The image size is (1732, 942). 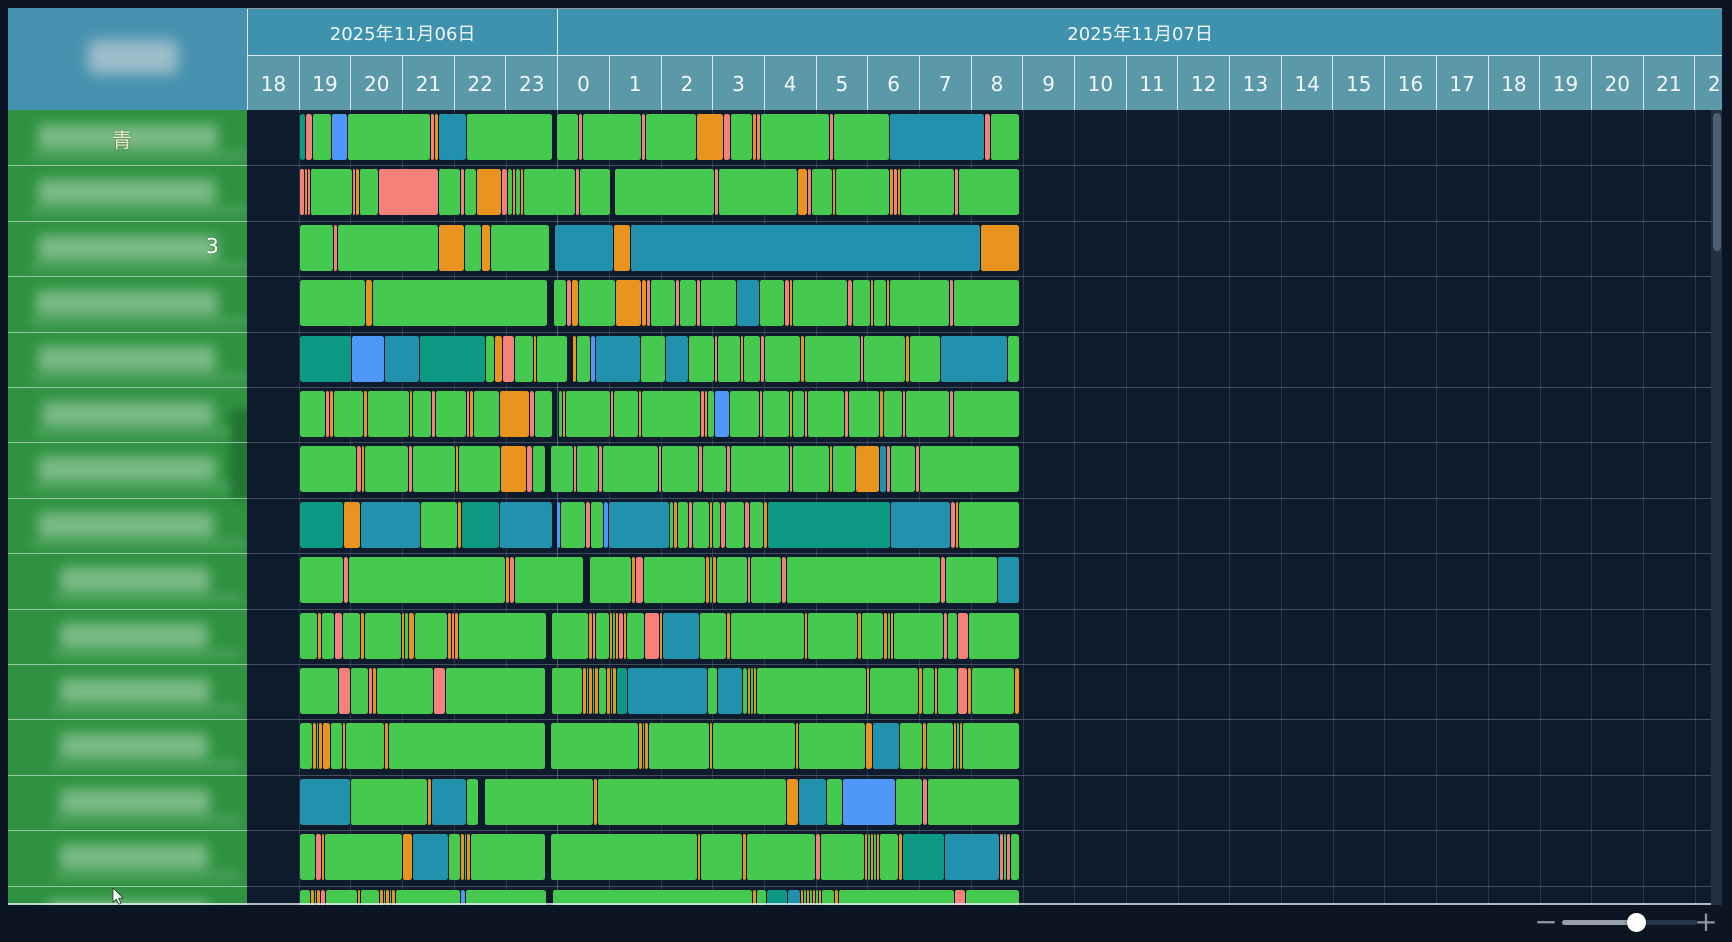 I want to click on zoom-slider-thumb, so click(x=1637, y=922).